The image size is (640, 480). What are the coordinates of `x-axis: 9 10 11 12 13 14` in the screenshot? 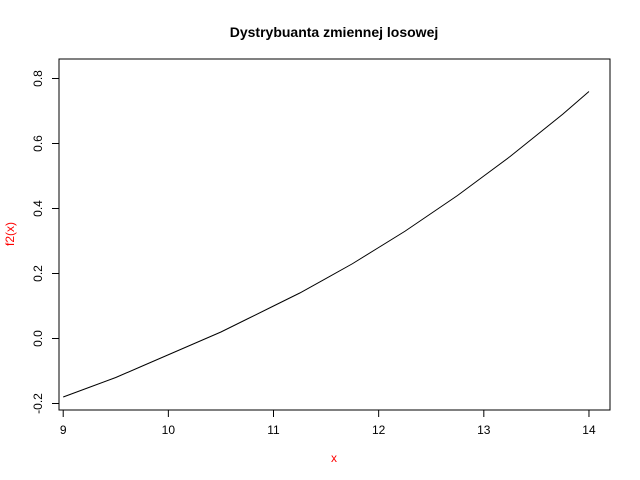 It's located at (328, 423).